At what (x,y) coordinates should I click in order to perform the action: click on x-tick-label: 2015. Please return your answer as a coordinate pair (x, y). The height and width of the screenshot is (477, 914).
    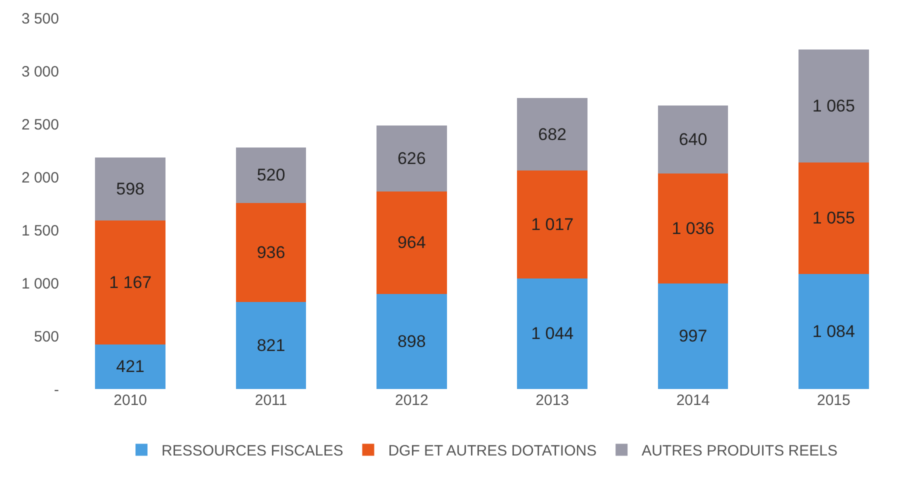
    Looking at the image, I should click on (833, 400).